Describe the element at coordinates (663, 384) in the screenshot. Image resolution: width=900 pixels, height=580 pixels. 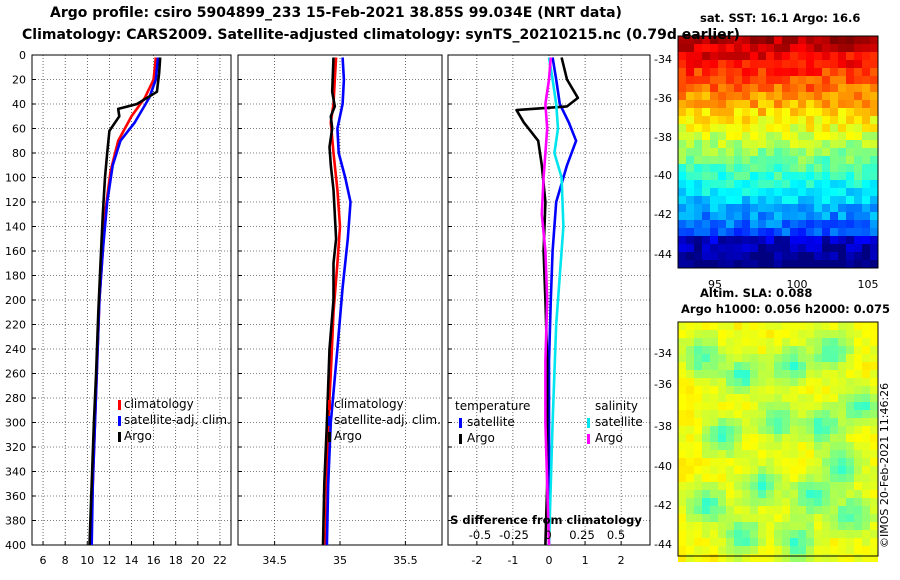
I see `sla-lat-label: -36` at that location.